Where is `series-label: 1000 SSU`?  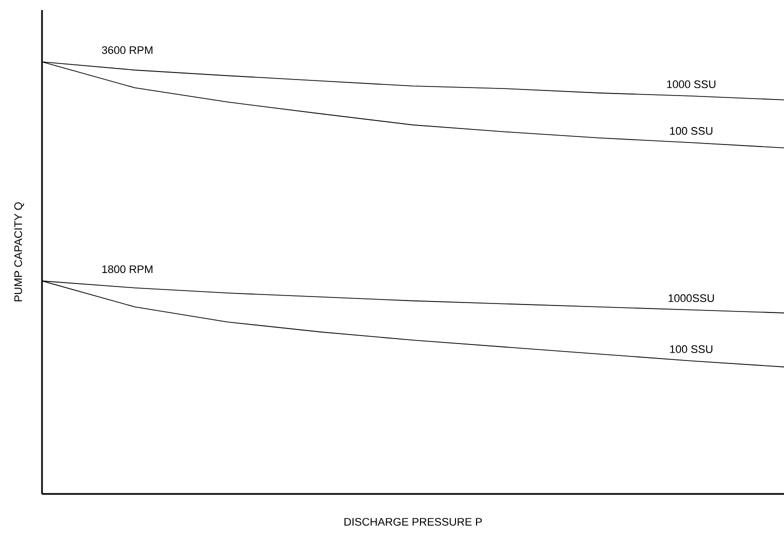 series-label: 1000 SSU is located at coordinates (691, 84).